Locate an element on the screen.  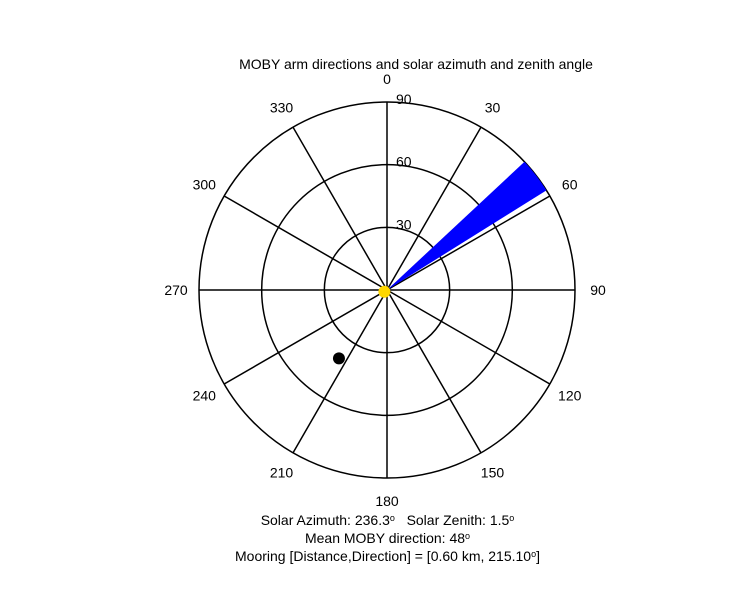
mean-direction-caption: Mean MOBY direction: 48o is located at coordinates (375, 537).